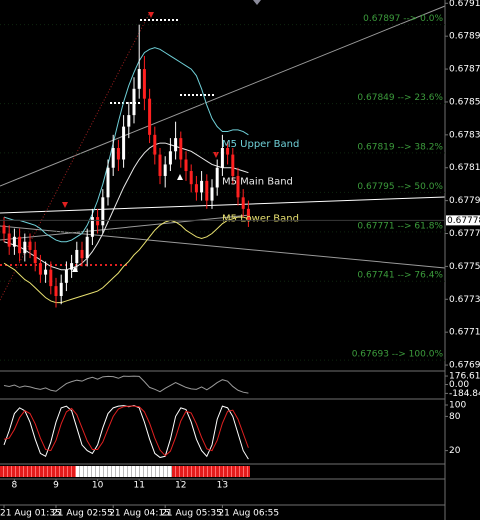 This screenshot has width=480, height=520. What do you see at coordinates (125, 227) in the screenshot?
I see `trend-line` at bounding box center [125, 227].